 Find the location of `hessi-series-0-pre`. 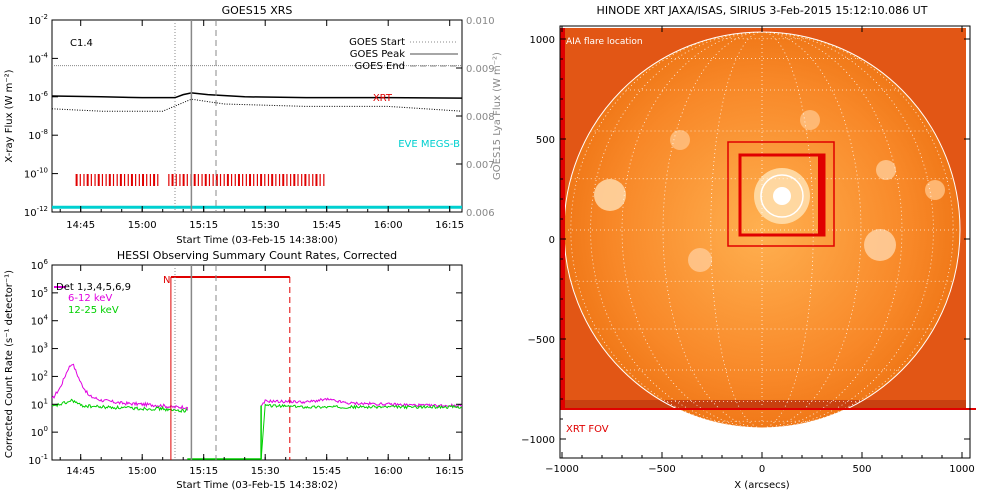

hessi-series-0-pre is located at coordinates (120, 386).